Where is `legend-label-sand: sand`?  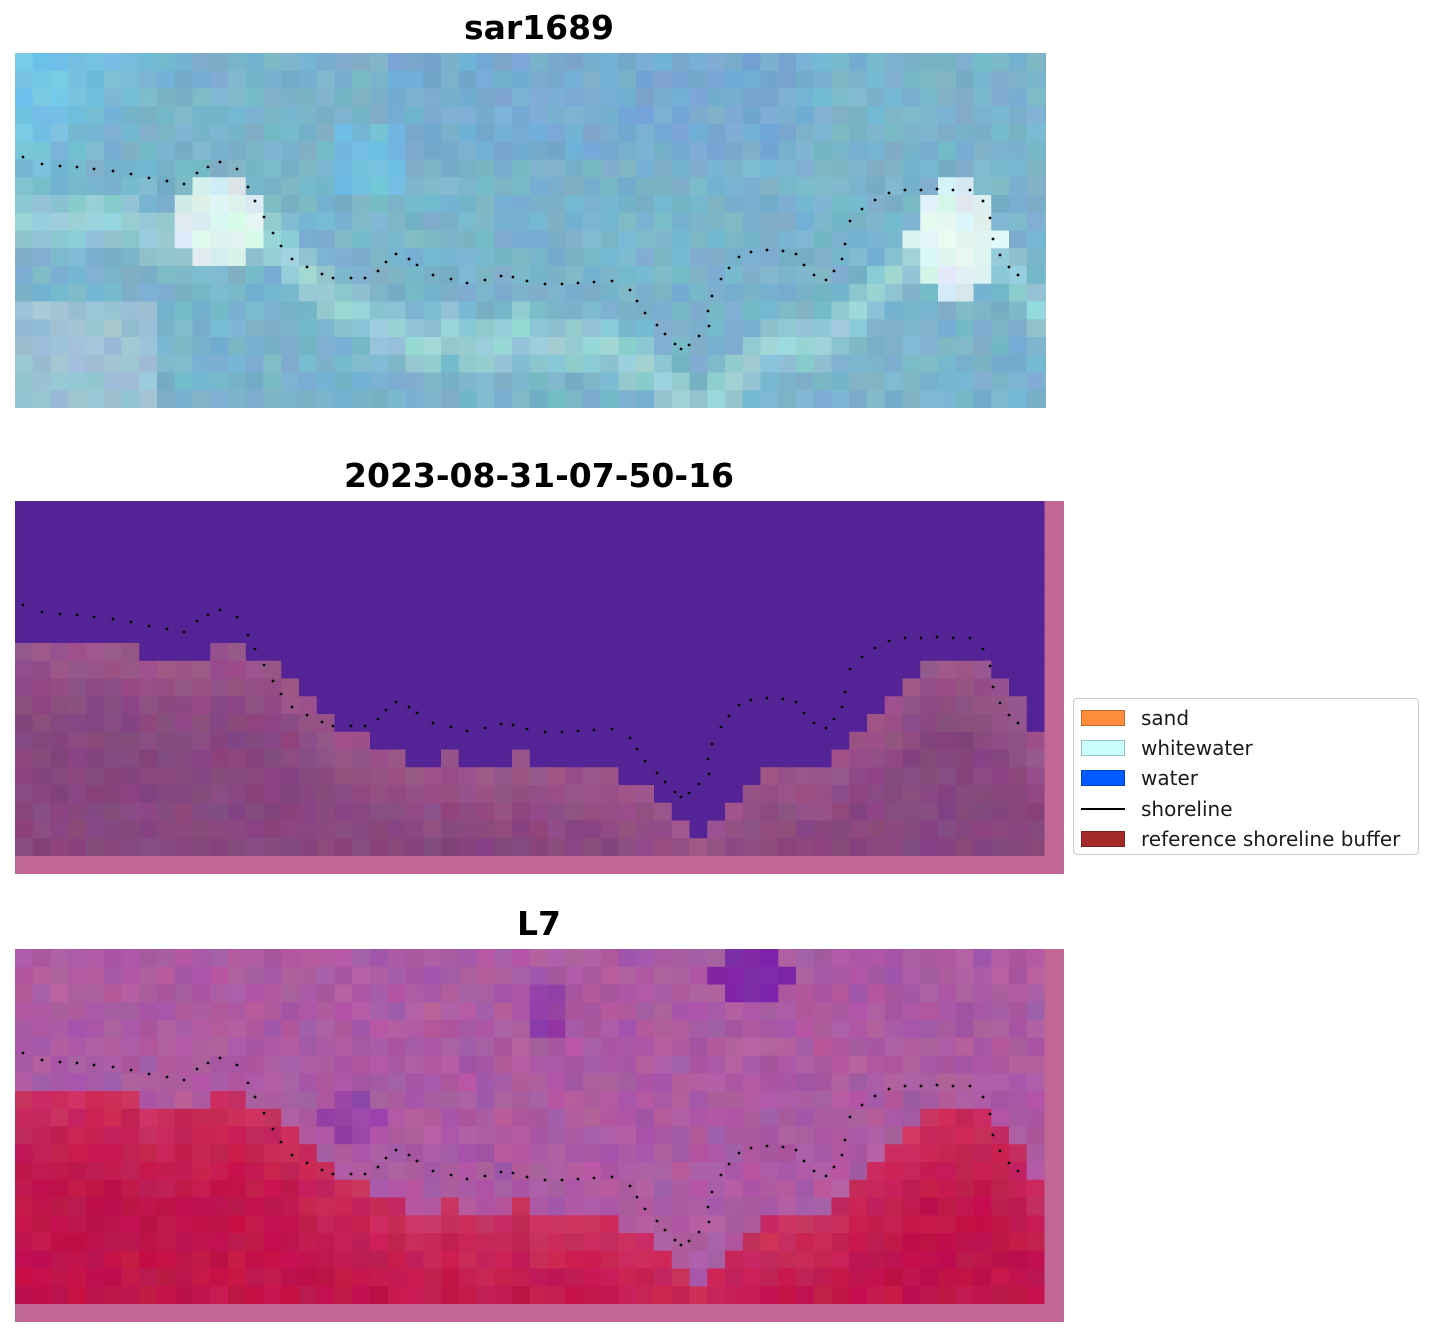 legend-label-sand: sand is located at coordinates (1165, 718).